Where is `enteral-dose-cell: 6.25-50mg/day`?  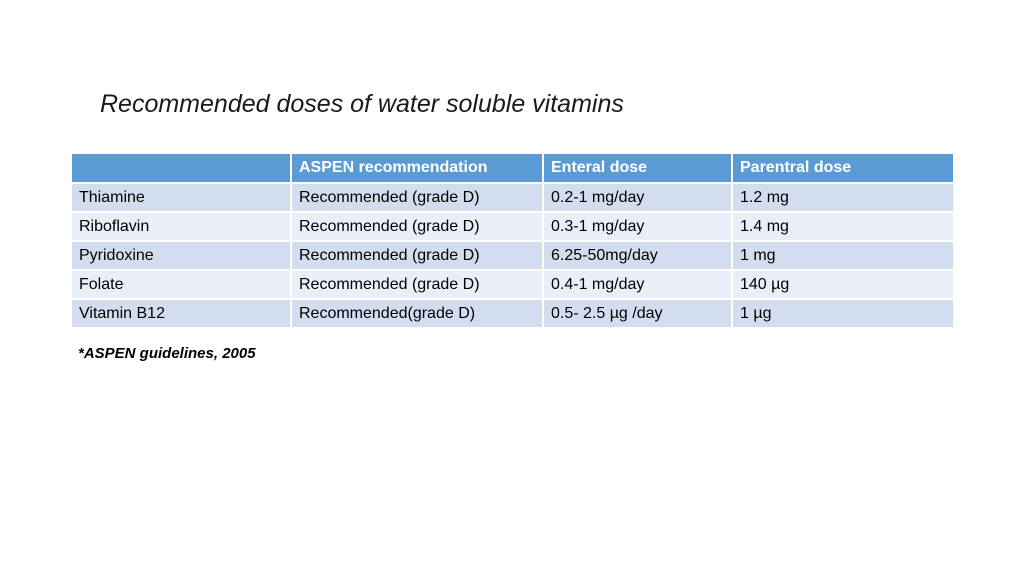
enteral-dose-cell: 6.25-50mg/day is located at coordinates (637, 255).